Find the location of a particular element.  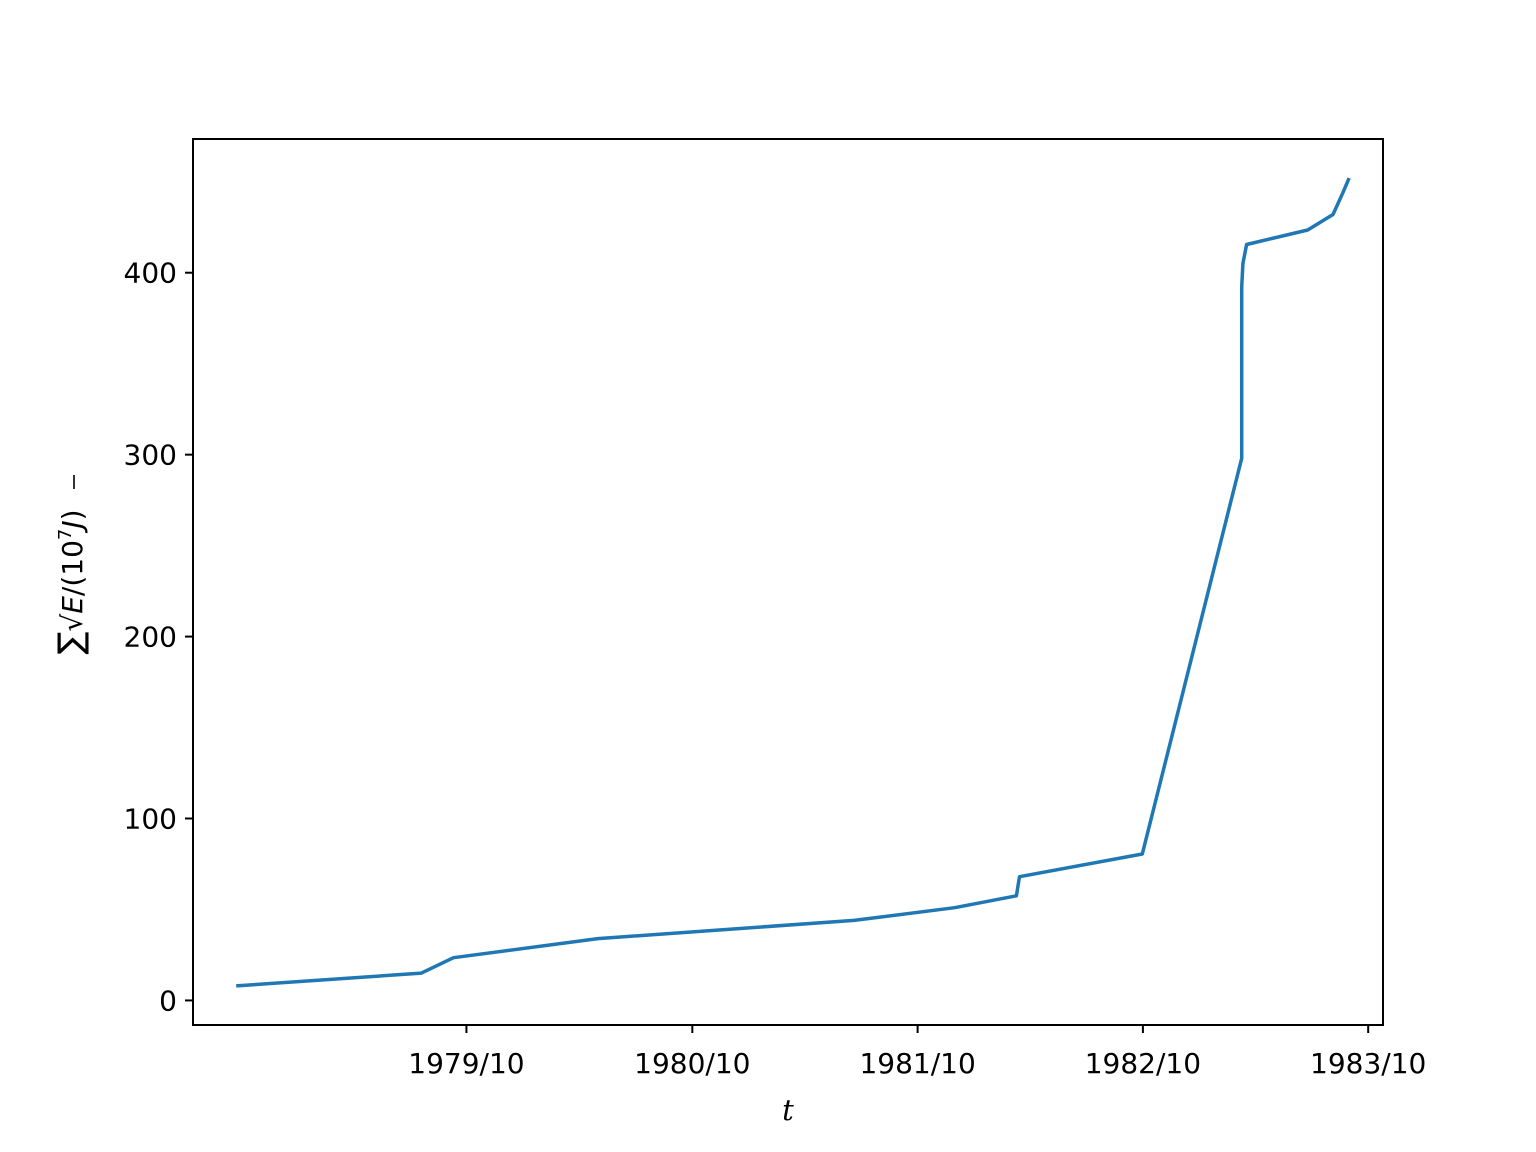

y-axis-label: ∑√E/(107J) is located at coordinates (71, 565).